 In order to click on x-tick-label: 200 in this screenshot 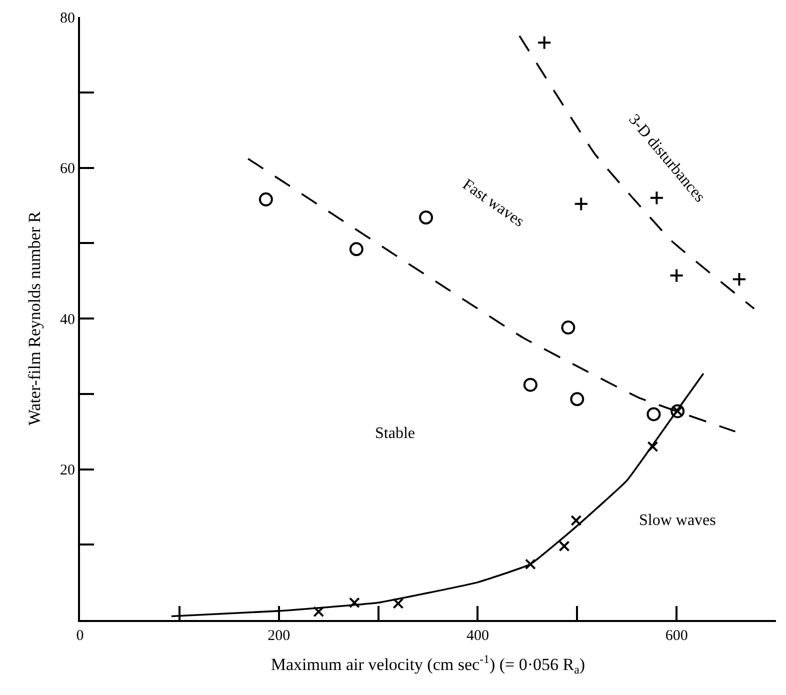, I will do `click(279, 636)`.